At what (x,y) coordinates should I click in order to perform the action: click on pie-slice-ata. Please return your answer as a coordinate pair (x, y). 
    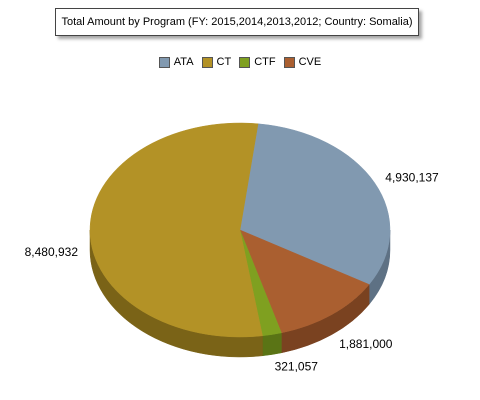
    Looking at the image, I should click on (315, 204).